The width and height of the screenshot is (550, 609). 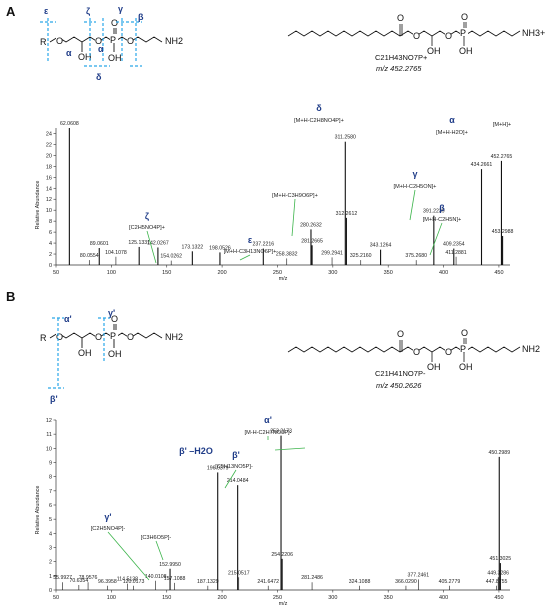 What do you see at coordinates (400, 373) in the screenshot?
I see `molecule-b-formula: C21H41NO7P-` at bounding box center [400, 373].